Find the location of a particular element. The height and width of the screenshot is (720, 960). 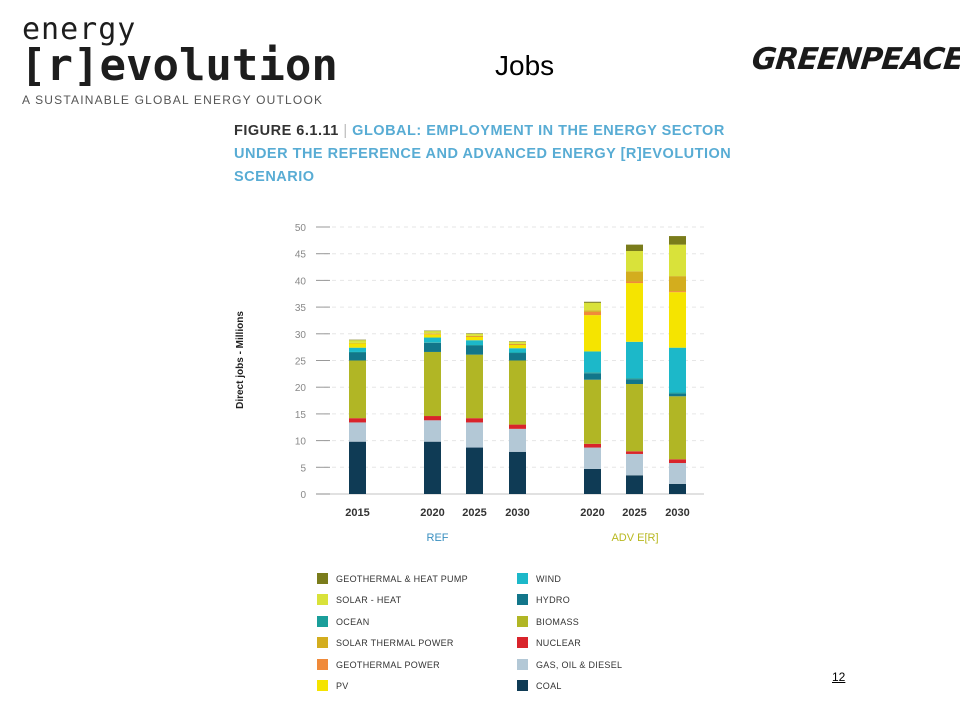

logo-tagline: A SUSTAINABLE GLOBAL ENERGY OUTLOOK is located at coordinates (173, 100).